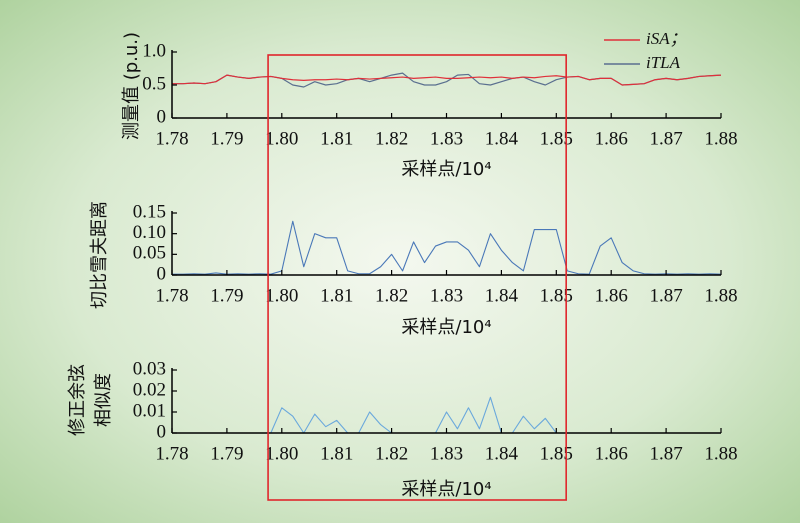  What do you see at coordinates (77, 400) in the screenshot?
I see `y-axis-label: 修正余弦` at bounding box center [77, 400].